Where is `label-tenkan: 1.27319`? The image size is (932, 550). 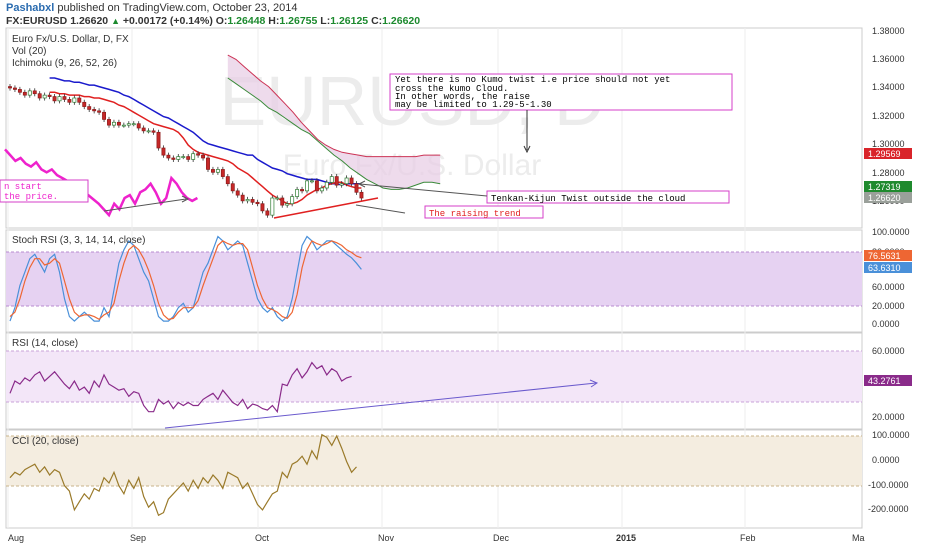 label-tenkan: 1.27319 is located at coordinates (884, 187).